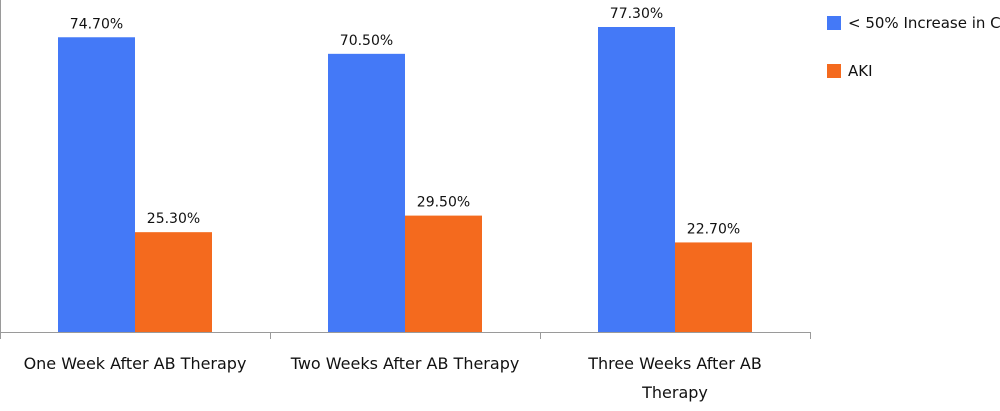  I want to click on data-label: 25.30%, so click(173, 219).